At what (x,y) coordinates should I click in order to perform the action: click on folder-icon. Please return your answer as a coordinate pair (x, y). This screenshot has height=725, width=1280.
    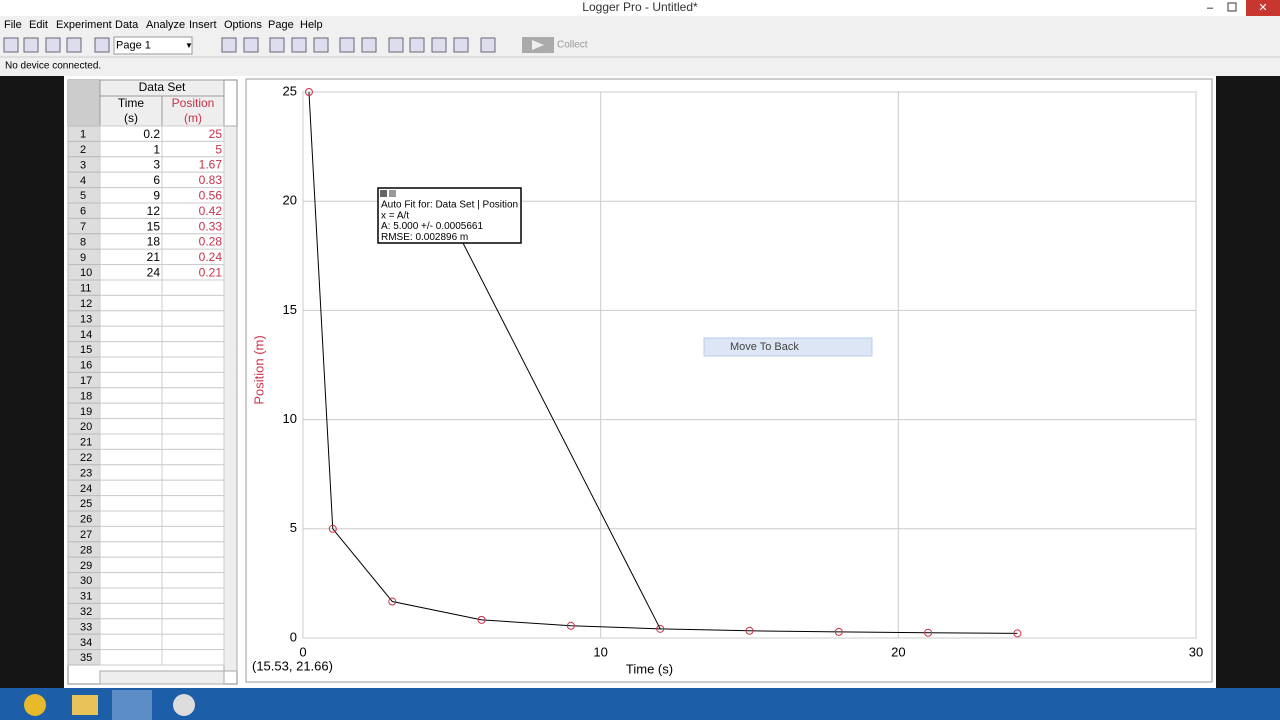
    Looking at the image, I should click on (85, 705).